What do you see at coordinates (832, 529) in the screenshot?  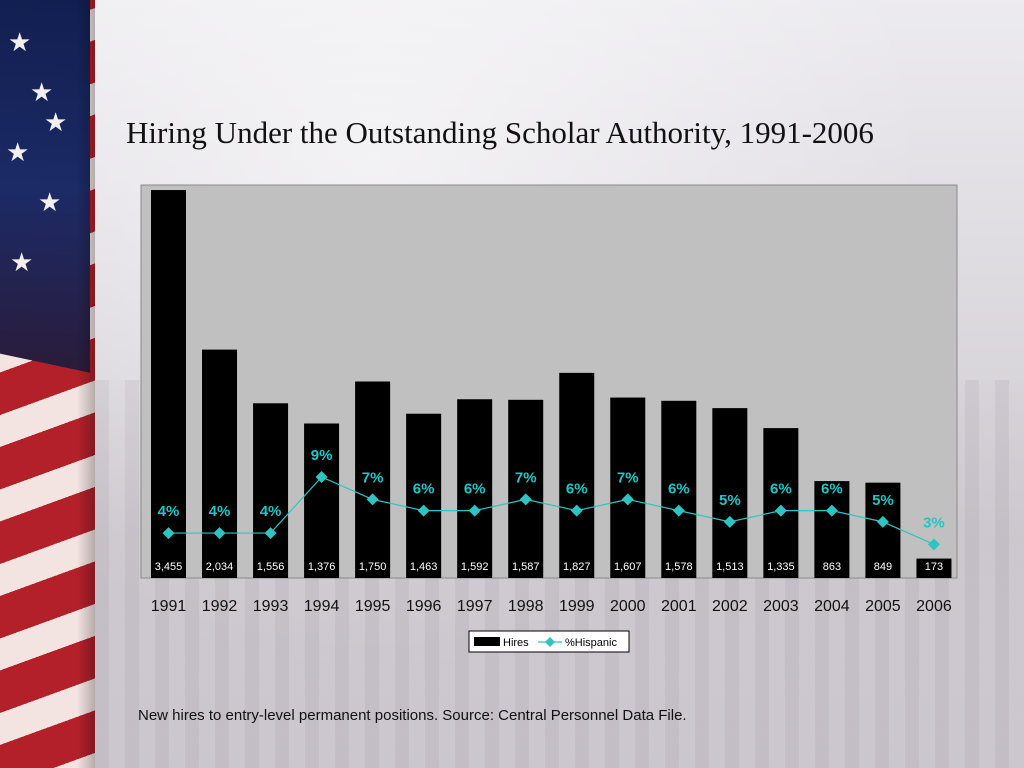 I see `bar-2004` at bounding box center [832, 529].